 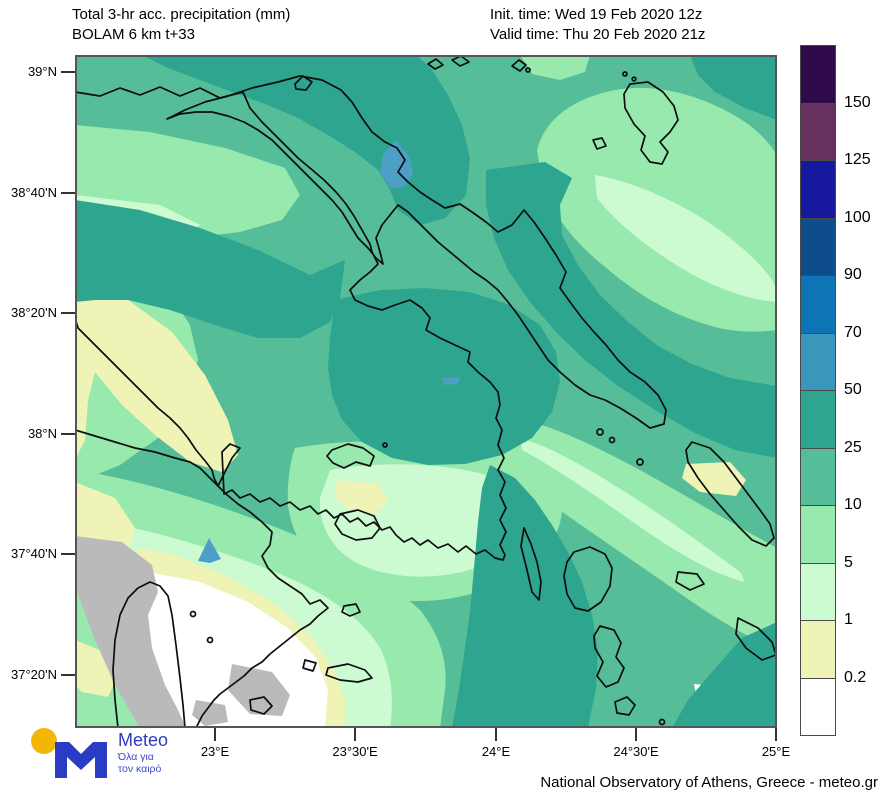 I want to click on sun-icon, so click(x=44, y=741).